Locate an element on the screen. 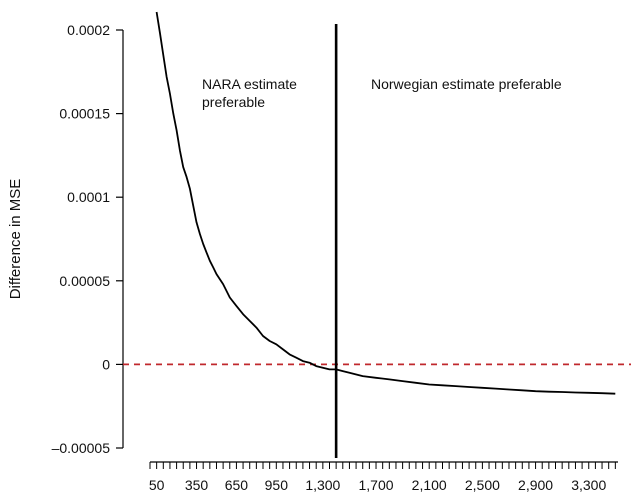 This screenshot has height=499, width=631. y-axis: 0.0002 0.00015 0.0001 0.00005 0 –0.00005 is located at coordinates (88, 239).